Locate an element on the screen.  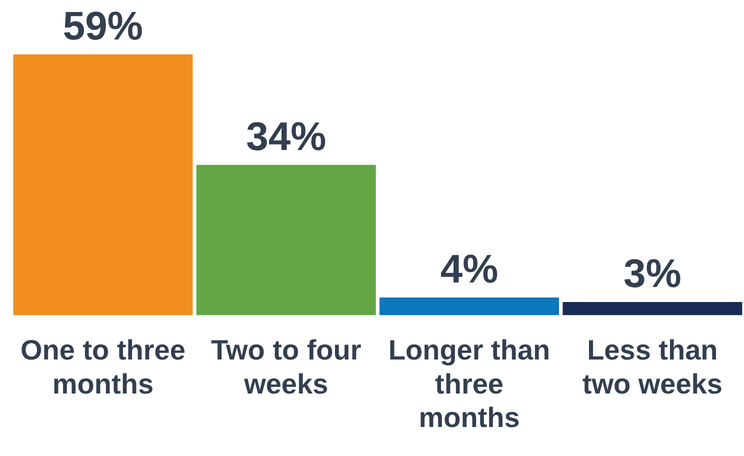
data-label: 4% is located at coordinates (469, 270).